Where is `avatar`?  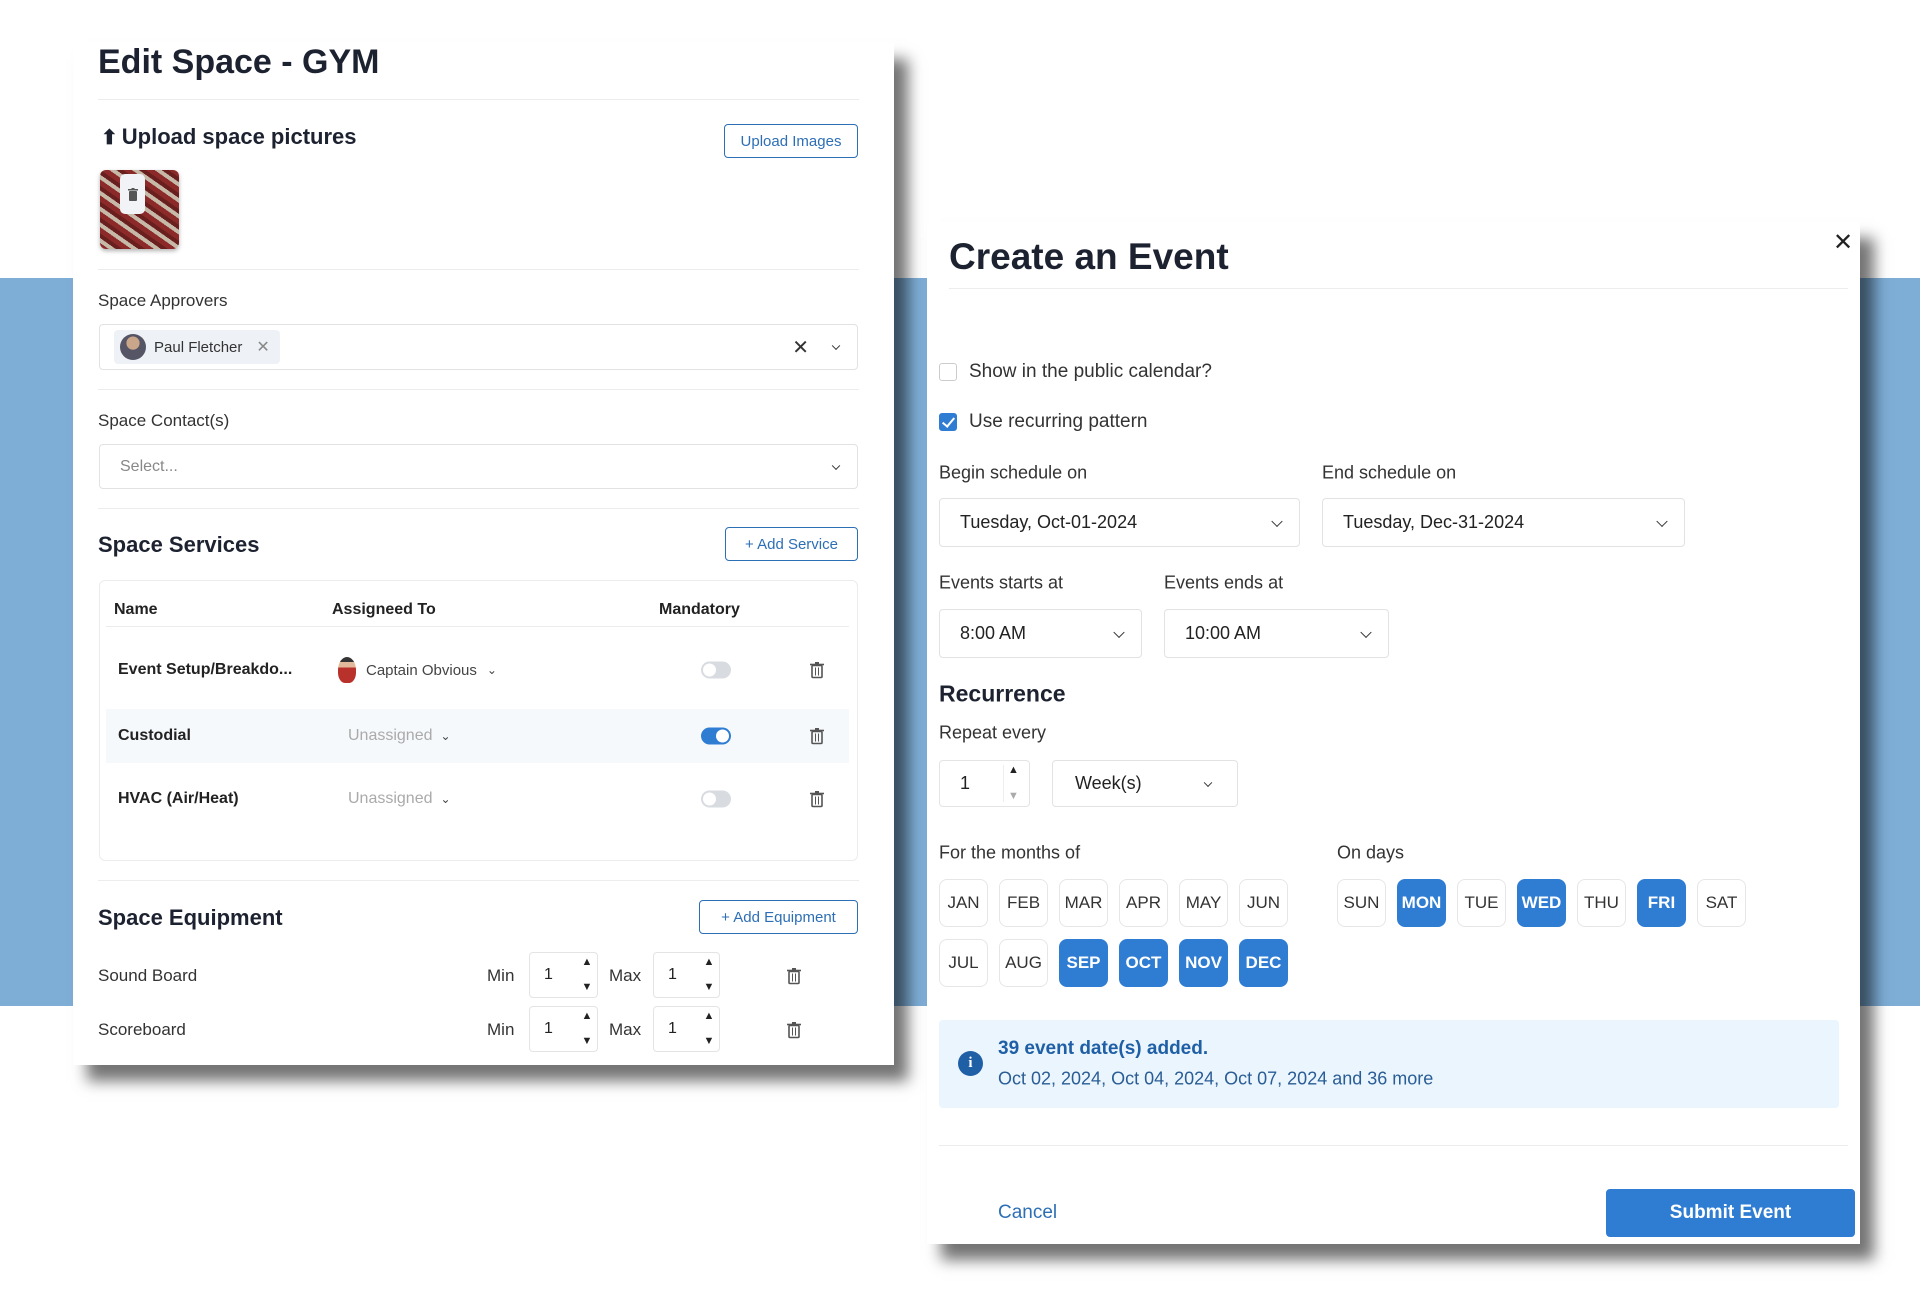
avatar is located at coordinates (347, 670).